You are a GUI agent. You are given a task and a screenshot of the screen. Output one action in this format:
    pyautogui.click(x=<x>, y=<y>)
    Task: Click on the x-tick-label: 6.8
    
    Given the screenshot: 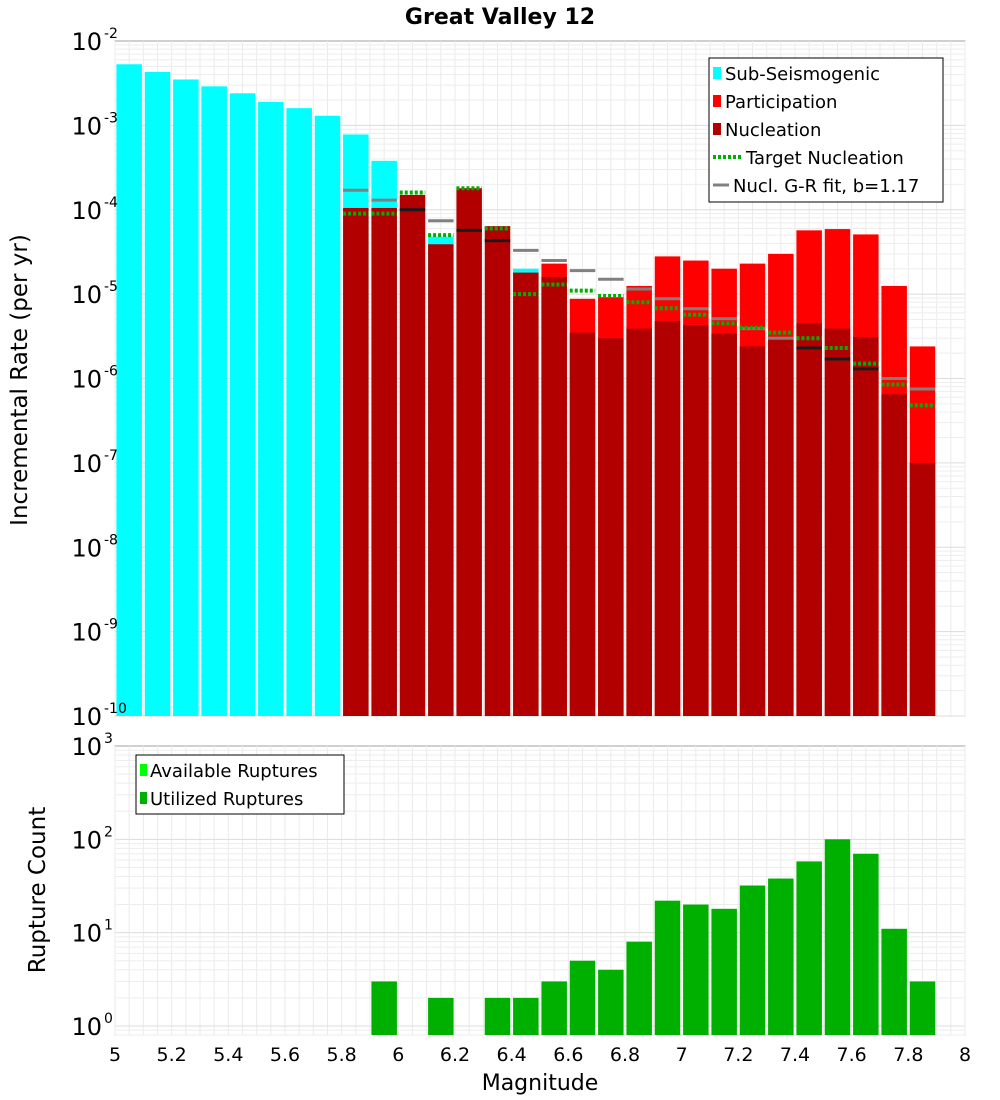 What is the action you would take?
    pyautogui.click(x=625, y=1055)
    